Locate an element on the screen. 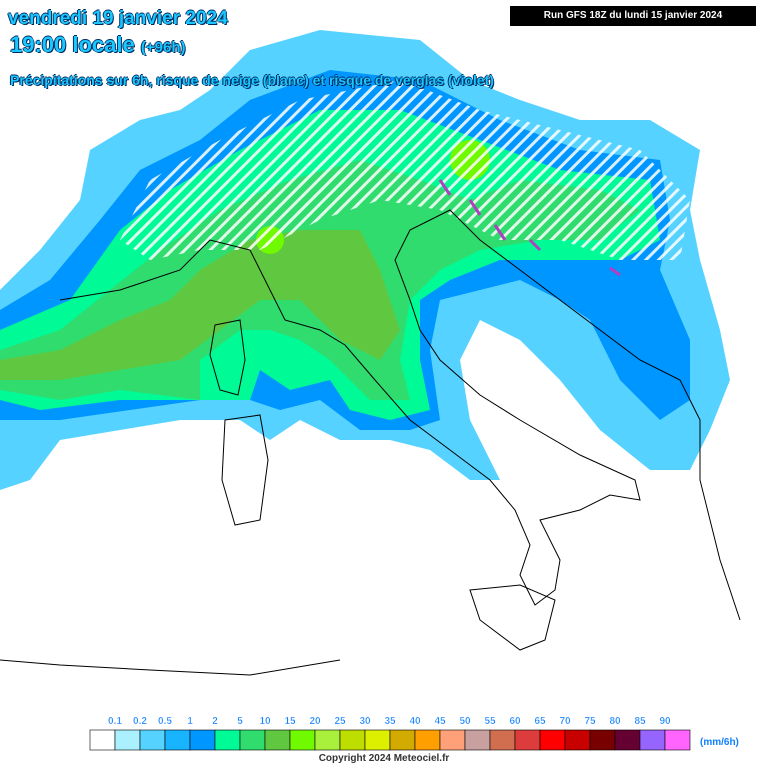  legend-label: 0.1 is located at coordinates (115, 721).